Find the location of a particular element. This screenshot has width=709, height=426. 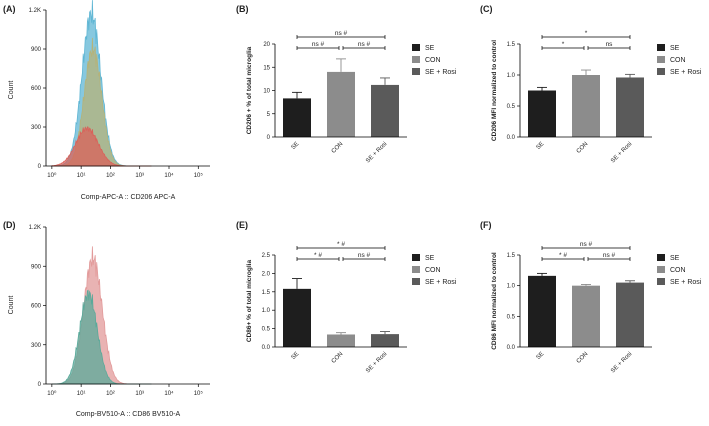

y-tick-label: 20 is located at coordinates (266, 45).